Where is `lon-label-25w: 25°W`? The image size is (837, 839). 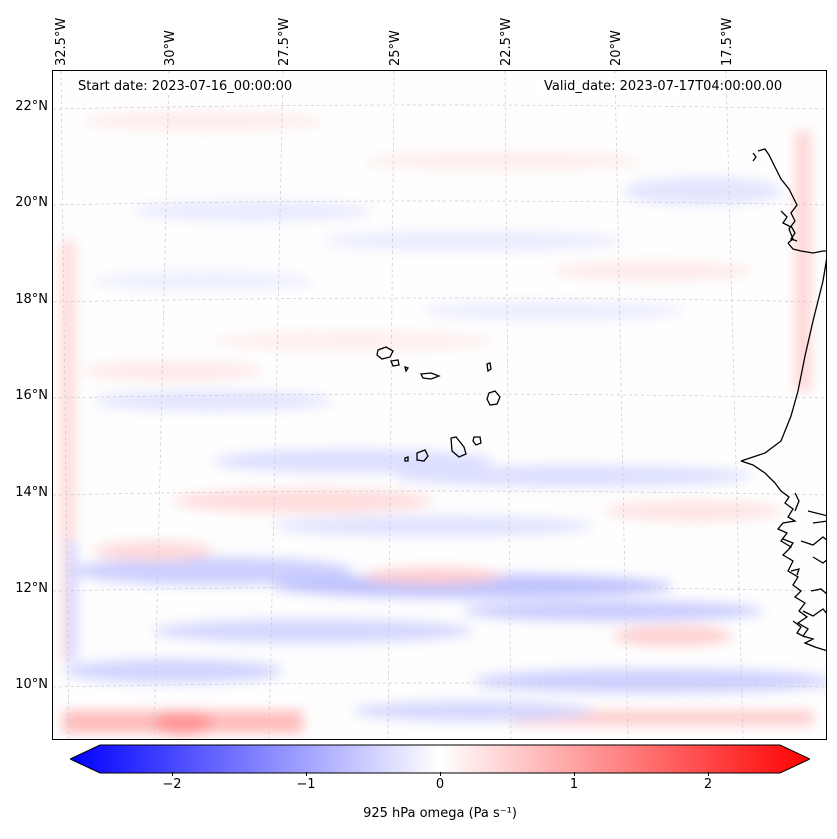 lon-label-25w: 25°W is located at coordinates (395, 48).